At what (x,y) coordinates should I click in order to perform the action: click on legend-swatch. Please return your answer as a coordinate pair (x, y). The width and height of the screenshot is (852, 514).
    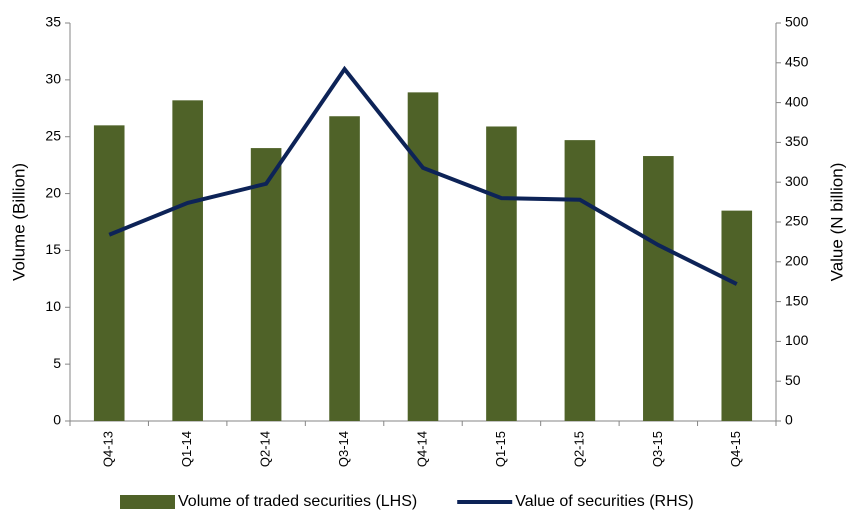
    Looking at the image, I should click on (147, 502).